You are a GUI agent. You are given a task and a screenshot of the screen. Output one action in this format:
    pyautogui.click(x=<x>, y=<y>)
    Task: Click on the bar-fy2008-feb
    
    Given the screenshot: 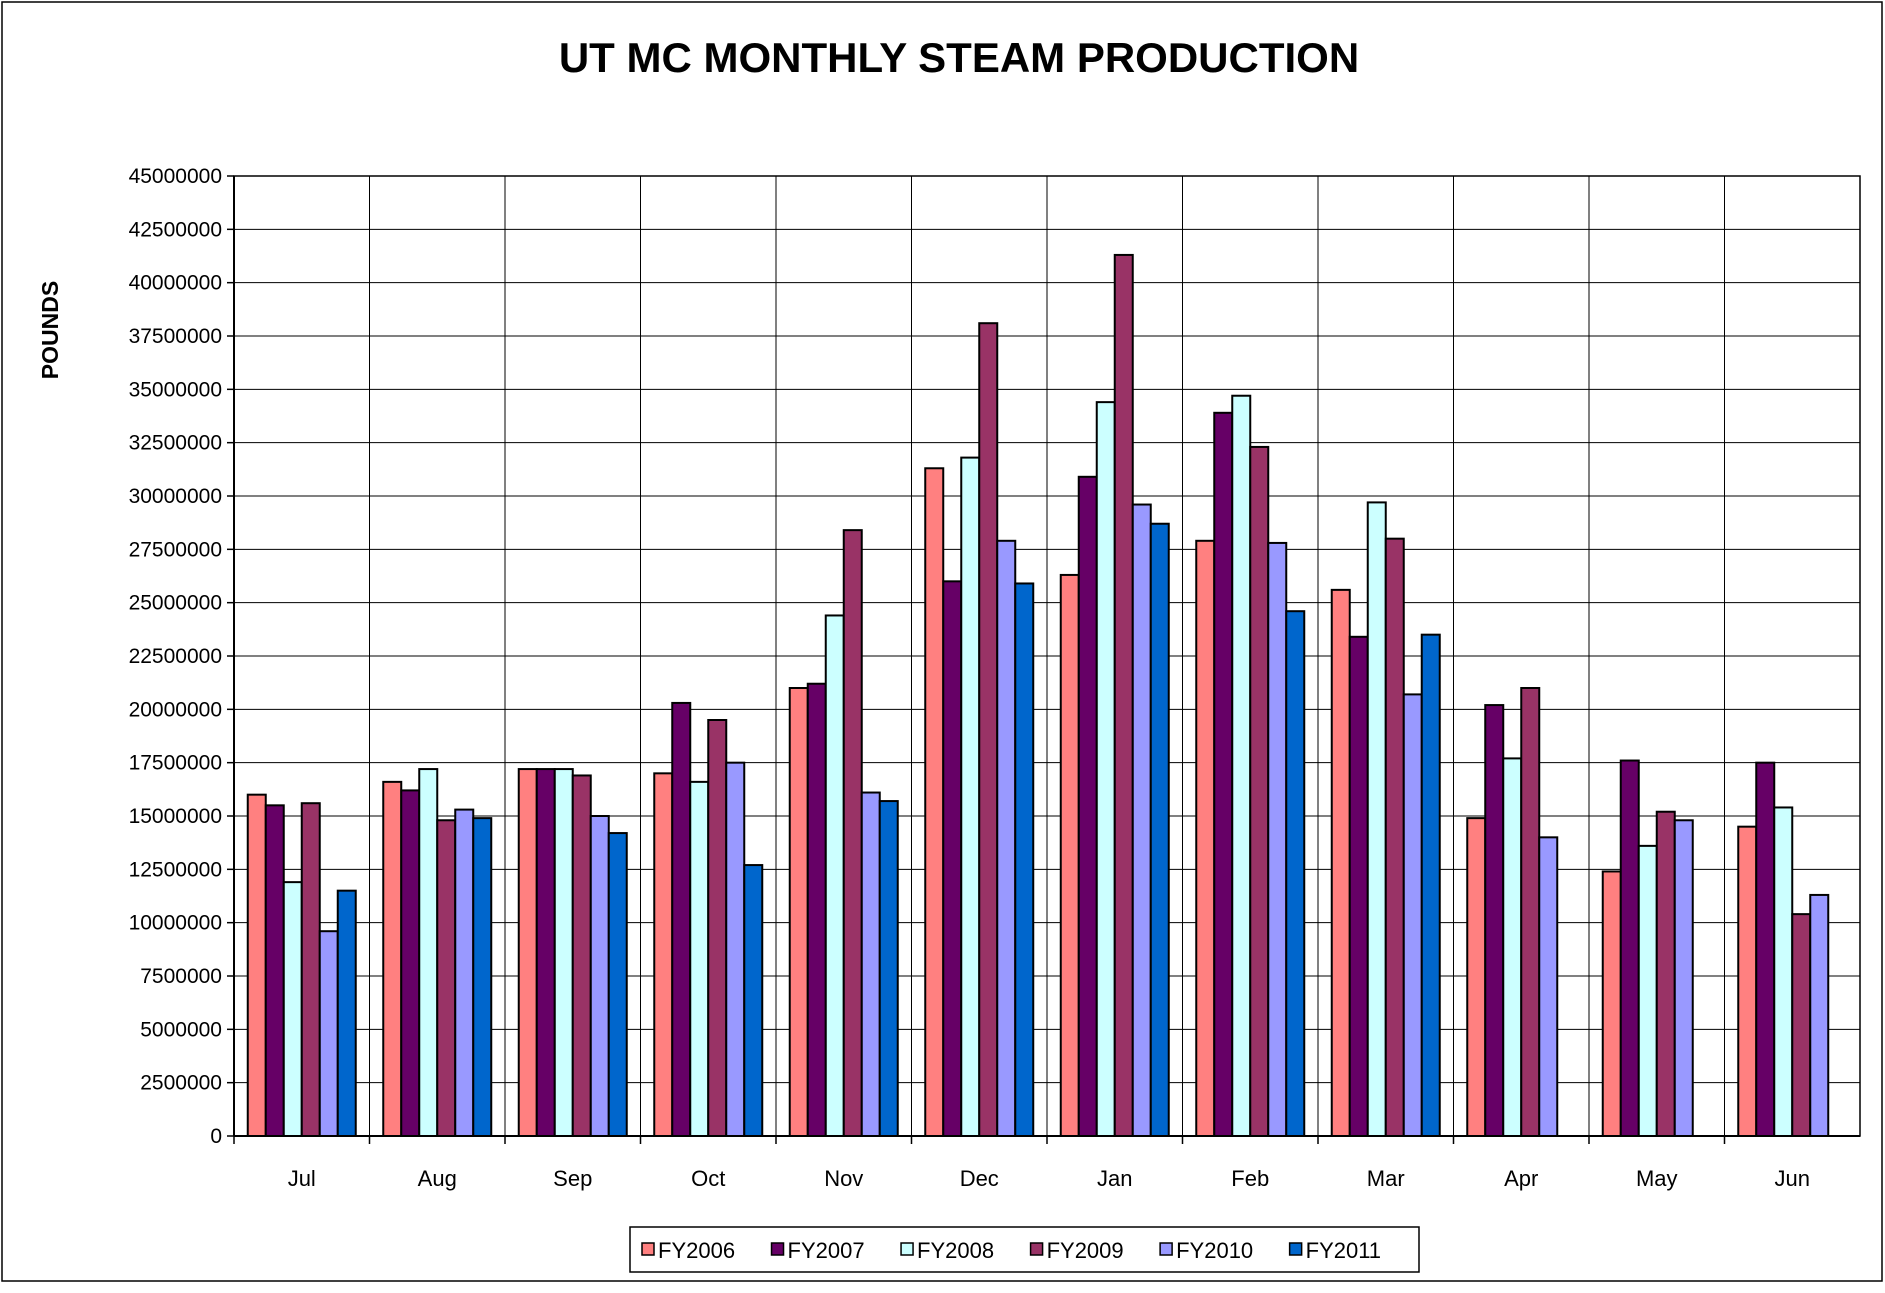 What is the action you would take?
    pyautogui.click(x=1241, y=765)
    